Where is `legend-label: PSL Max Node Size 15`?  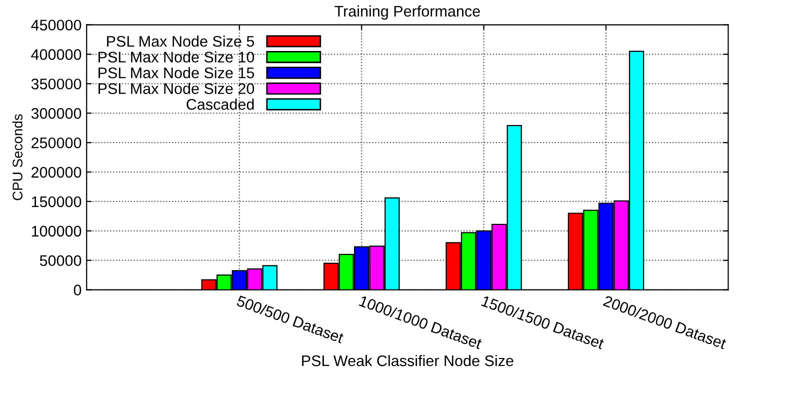 legend-label: PSL Max Node Size 15 is located at coordinates (176, 72).